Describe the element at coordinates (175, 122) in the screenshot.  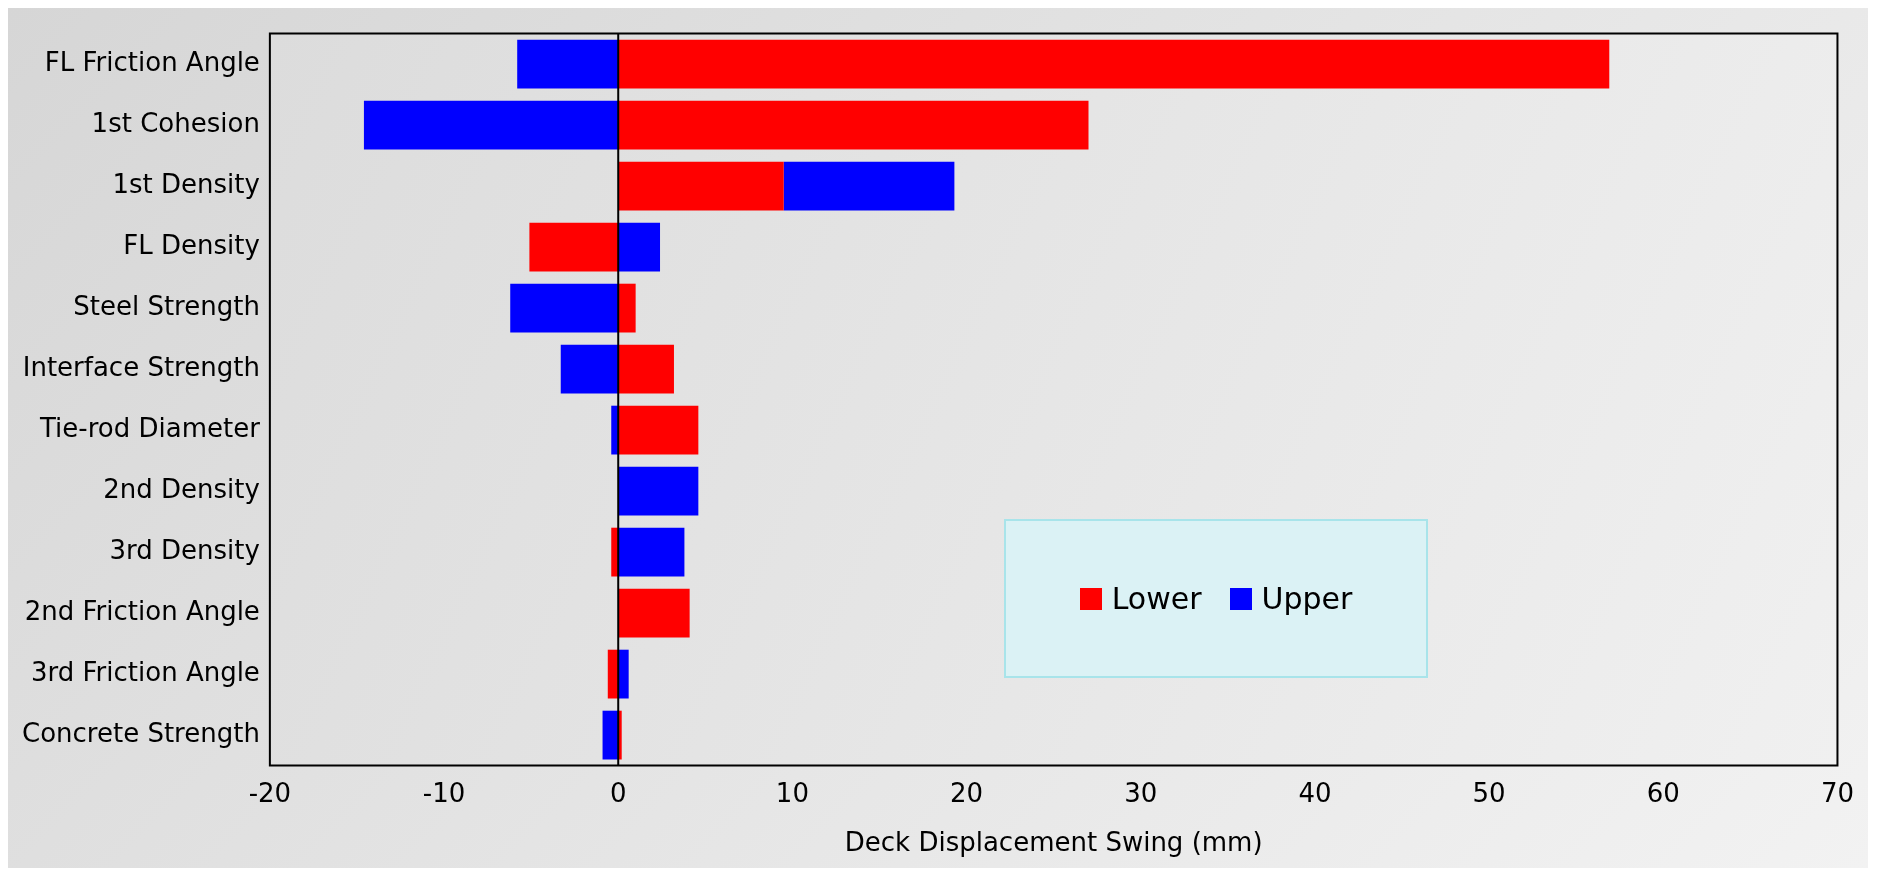
I see `y-tick-label: 1st Cohesion` at that location.